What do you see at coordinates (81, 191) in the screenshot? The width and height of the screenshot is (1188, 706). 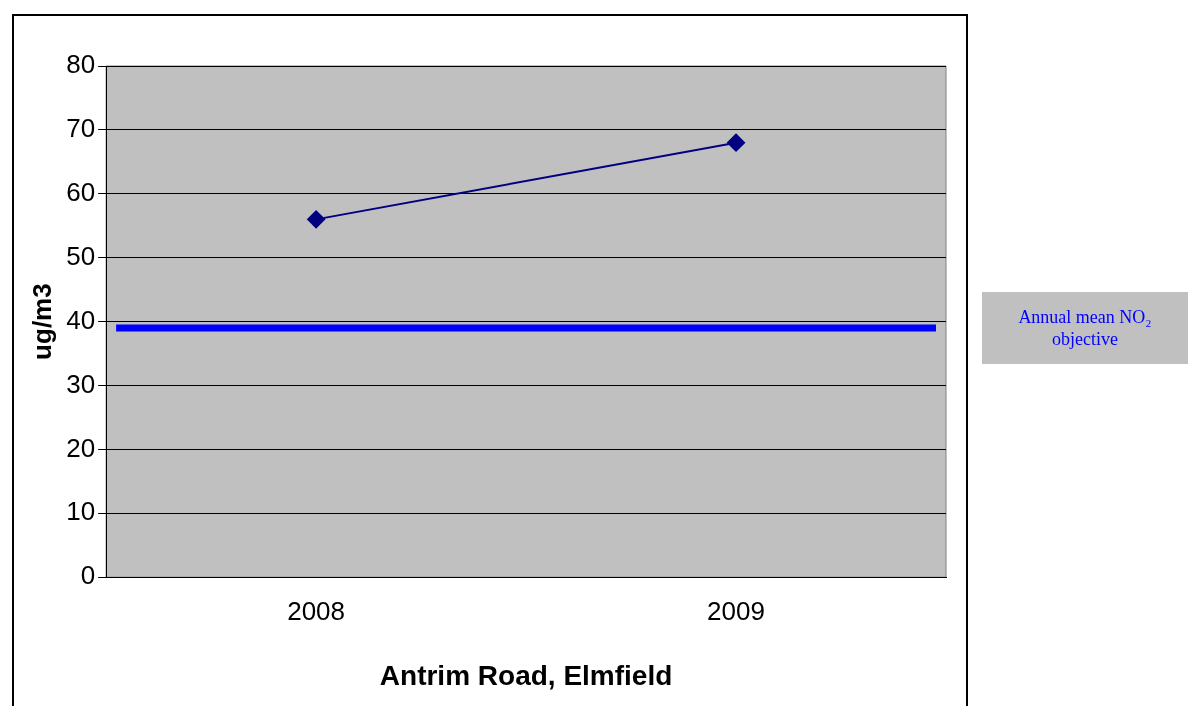 I see `y-tick-label: 60` at bounding box center [81, 191].